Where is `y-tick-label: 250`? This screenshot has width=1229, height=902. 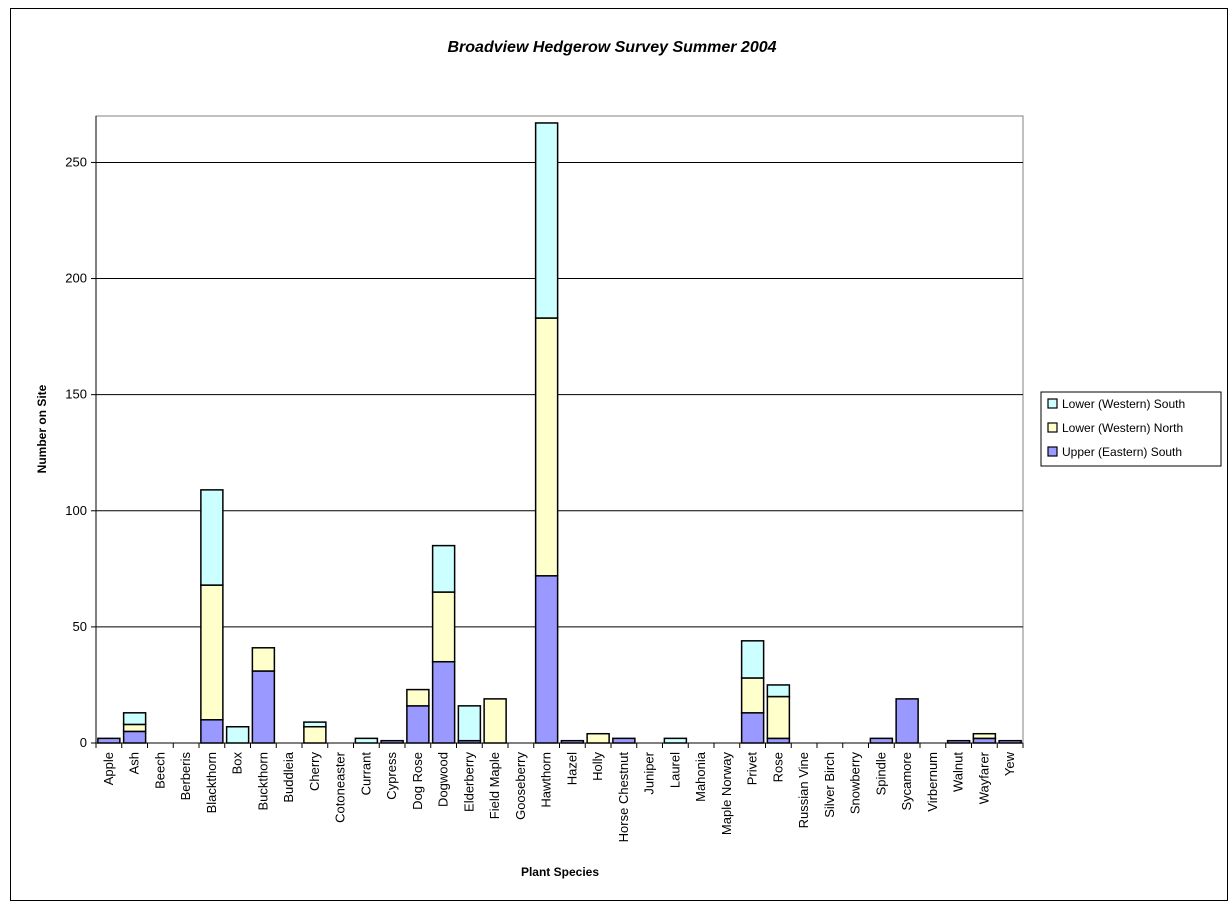 y-tick-label: 250 is located at coordinates (76, 161).